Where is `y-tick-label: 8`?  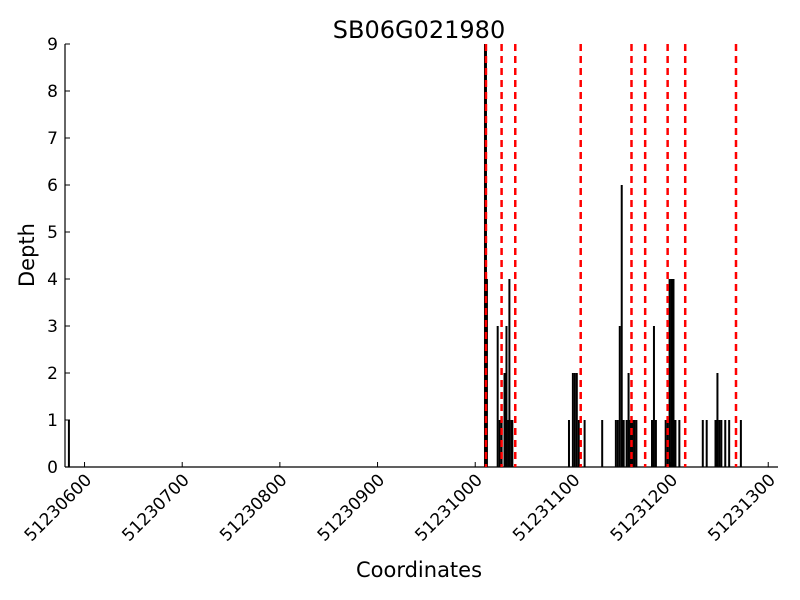
y-tick-label: 8 is located at coordinates (52, 92).